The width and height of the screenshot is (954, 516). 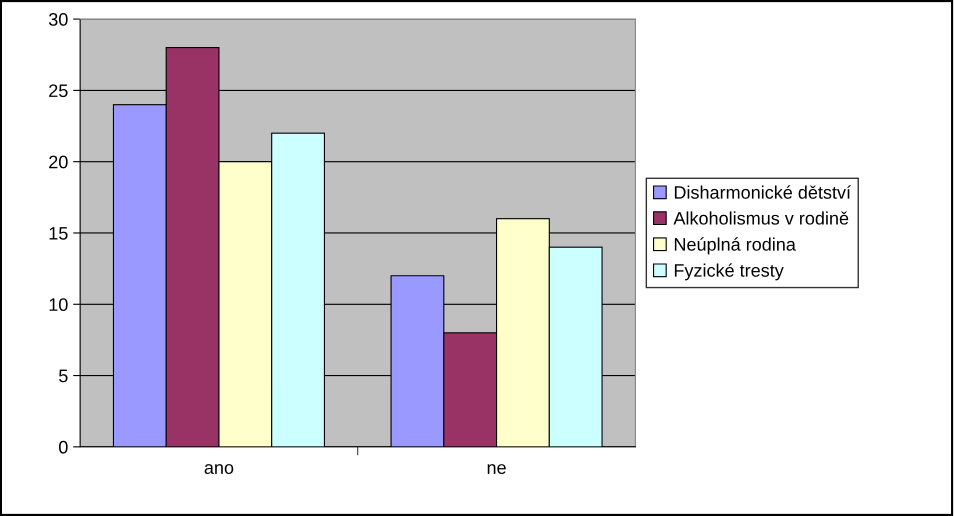 I want to click on legend-label: Neúplná rodina, so click(x=735, y=245).